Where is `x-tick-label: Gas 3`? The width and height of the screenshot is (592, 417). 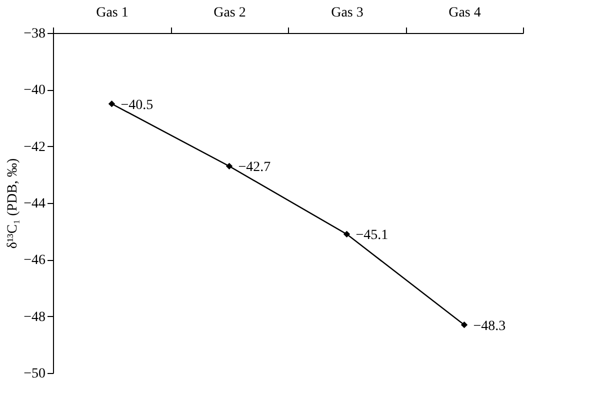 x-tick-label: Gas 3 is located at coordinates (347, 13).